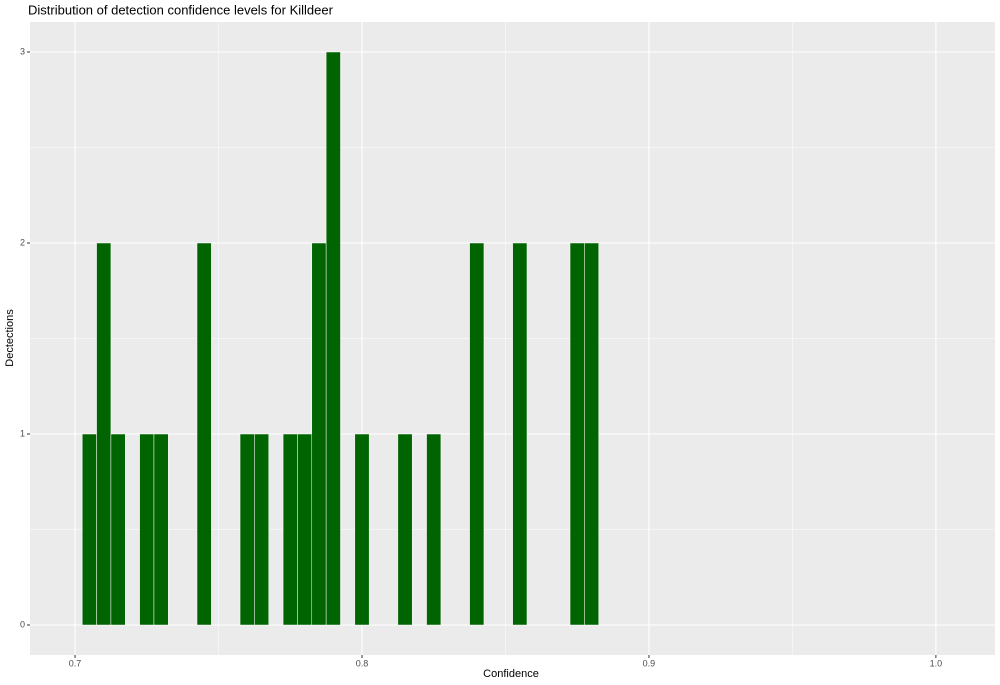 This screenshot has width=1000, height=685. Describe the element at coordinates (22, 624) in the screenshot. I see `y-tick-label: 0` at that location.